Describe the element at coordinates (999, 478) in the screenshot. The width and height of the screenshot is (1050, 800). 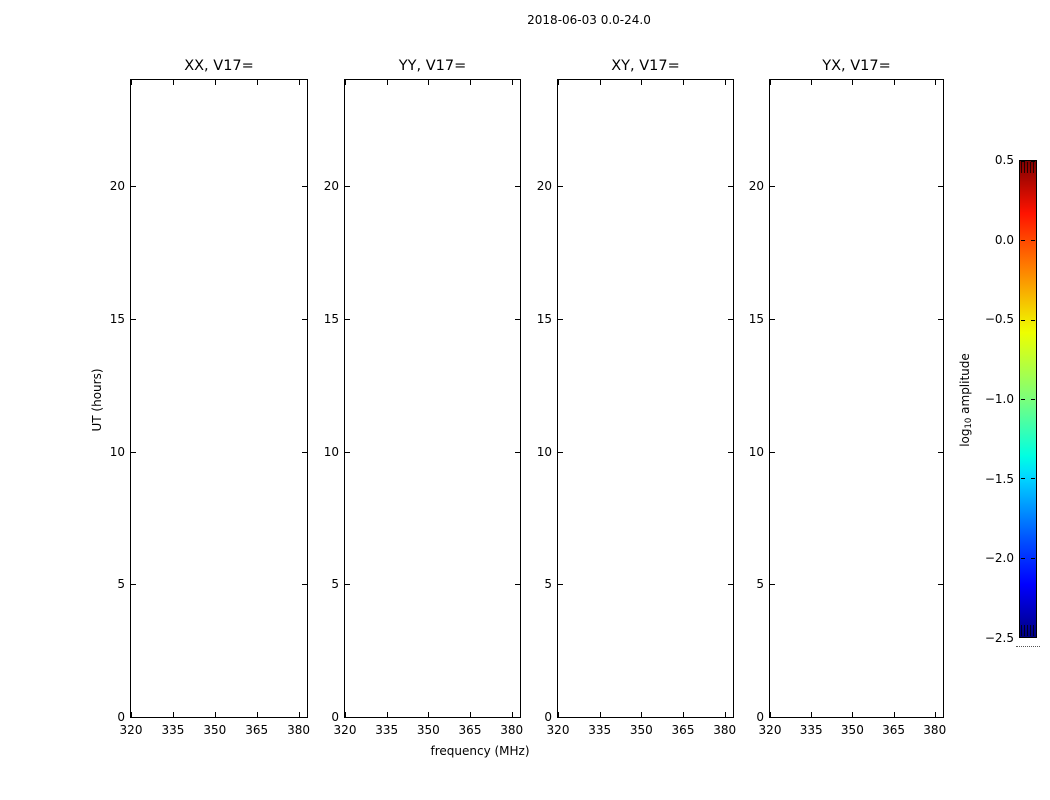
I see `colorbar-tick-label: −1.5` at that location.